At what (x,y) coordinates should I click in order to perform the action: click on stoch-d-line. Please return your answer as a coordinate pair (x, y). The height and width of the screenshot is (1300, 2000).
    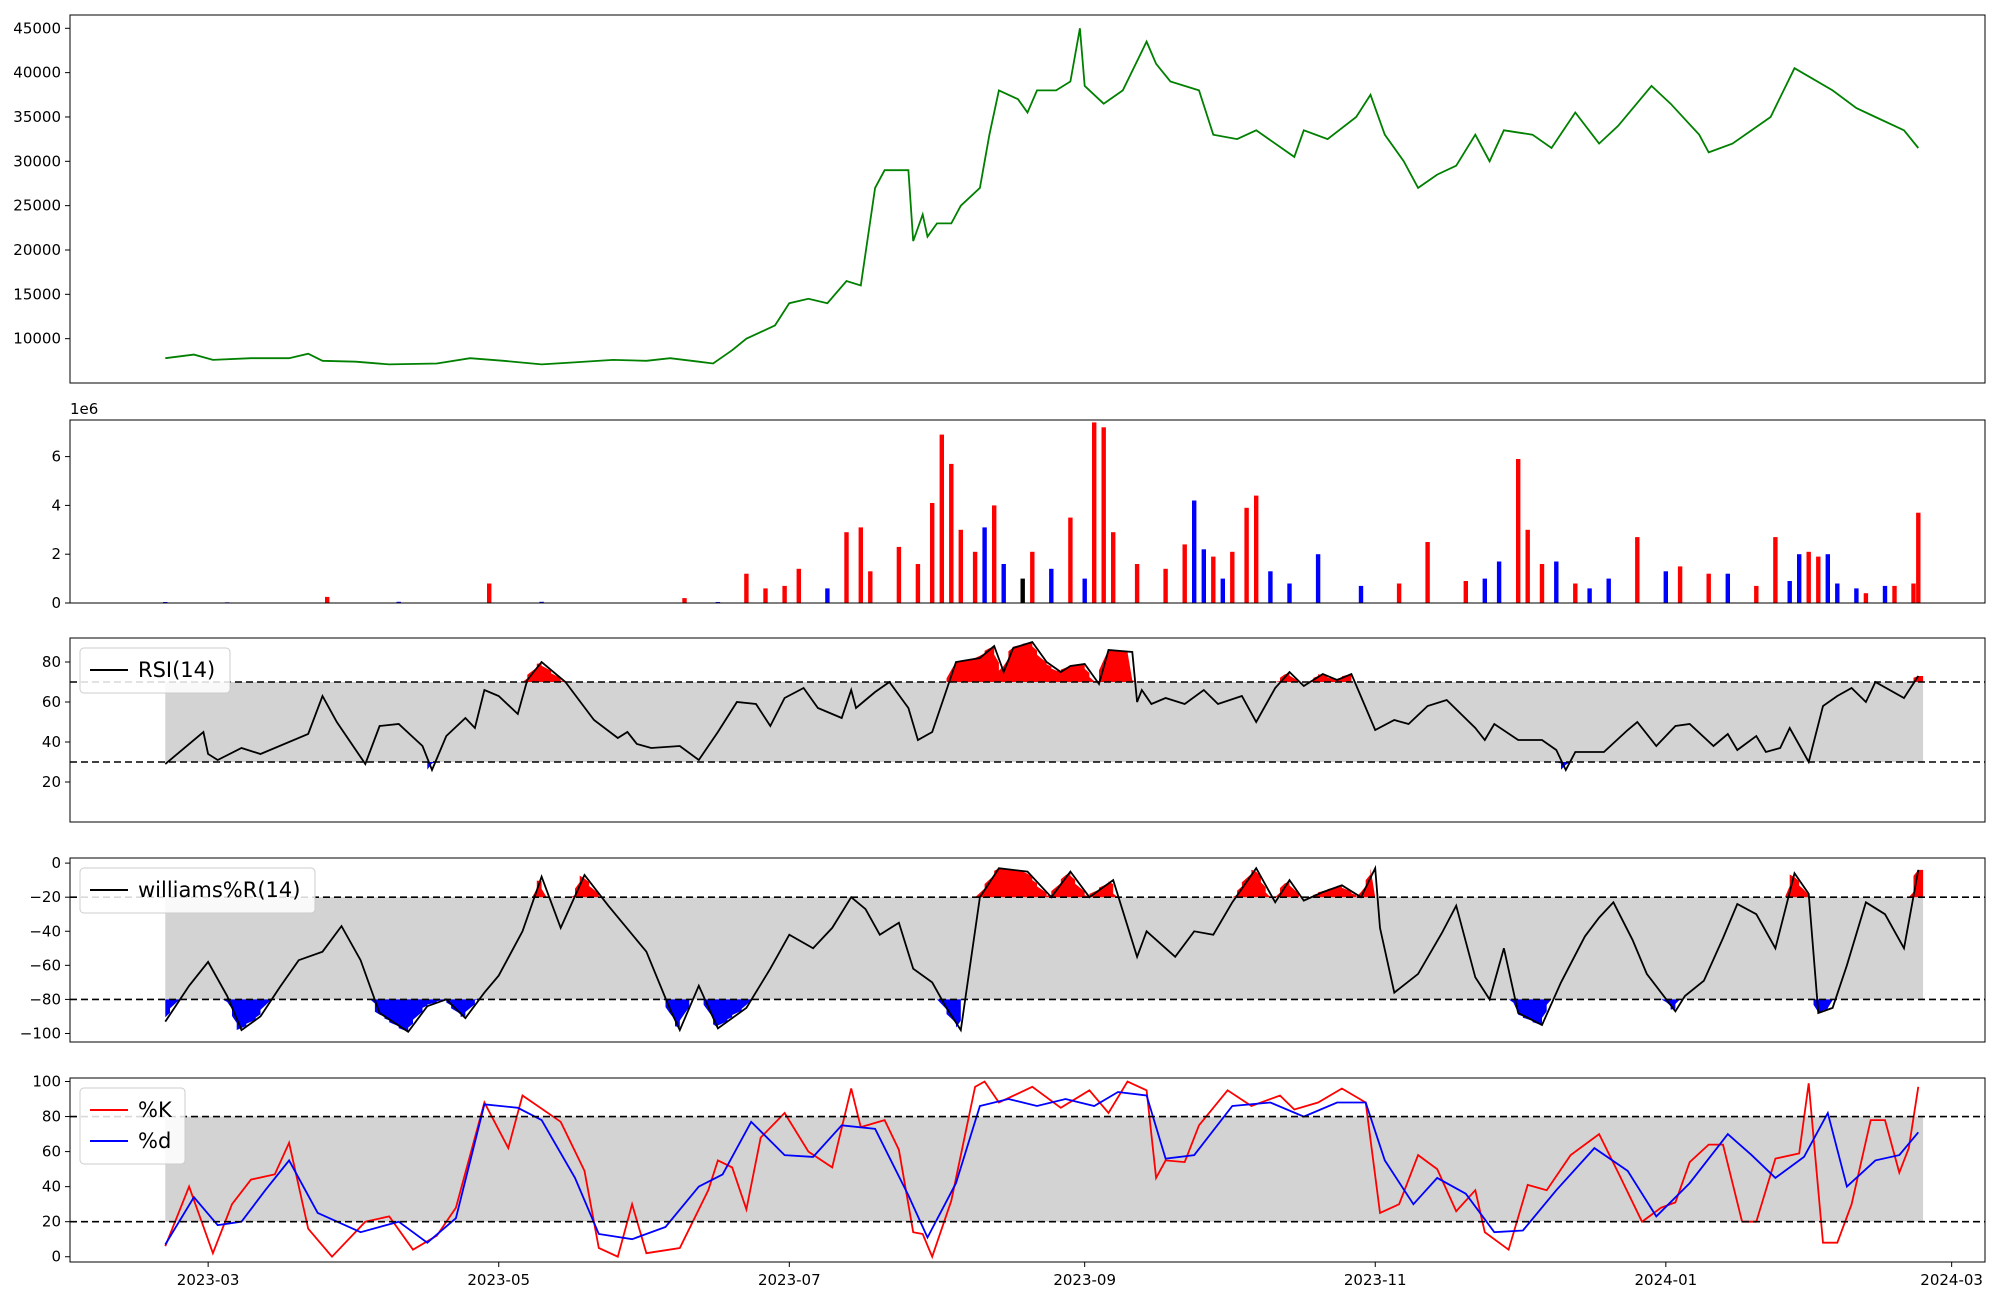
    Looking at the image, I should click on (1041, 1168).